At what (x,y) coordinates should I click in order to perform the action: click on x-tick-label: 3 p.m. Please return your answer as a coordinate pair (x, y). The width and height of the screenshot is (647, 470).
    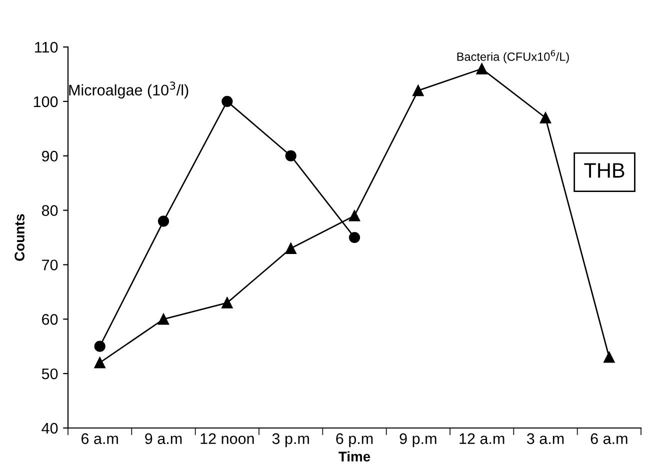
    Looking at the image, I should click on (290, 440).